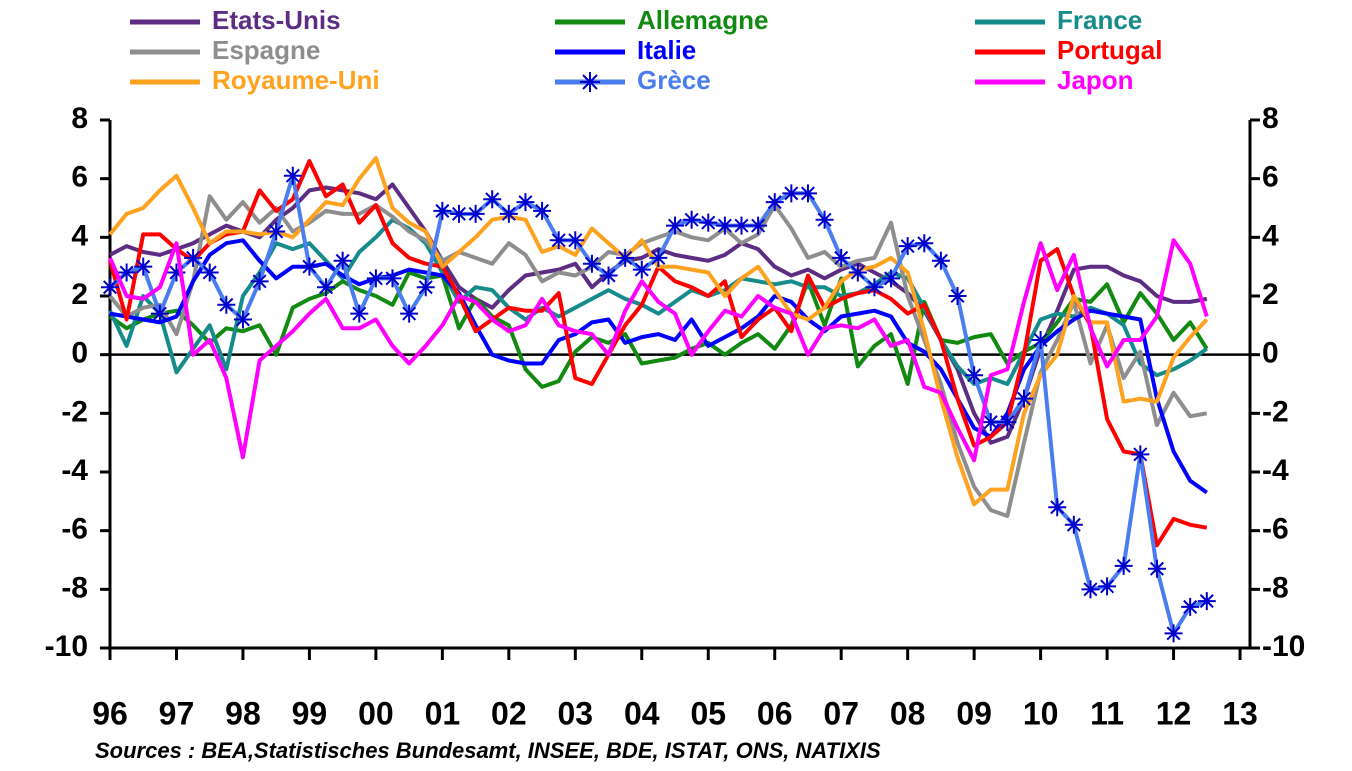 The image size is (1352, 771). I want to click on legend-label: Etats-Unis, so click(276, 20).